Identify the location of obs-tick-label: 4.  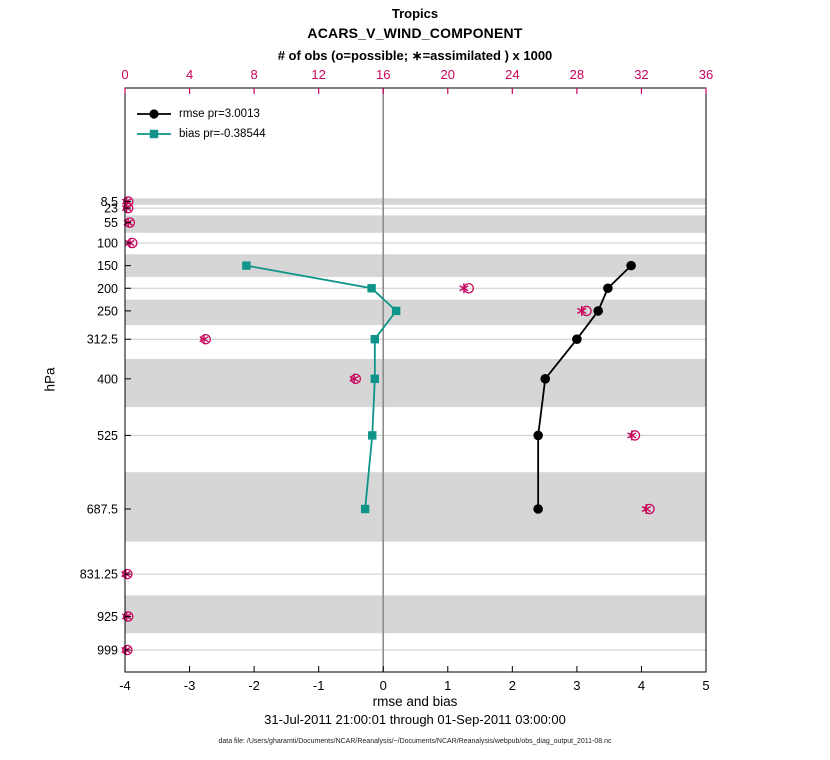
(189, 74).